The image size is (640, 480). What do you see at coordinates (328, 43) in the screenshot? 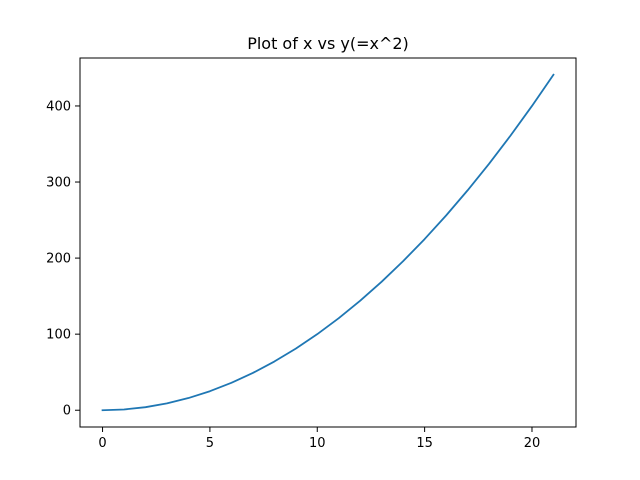
I see `chart-title: Plot of x vs y(=x^2)` at bounding box center [328, 43].